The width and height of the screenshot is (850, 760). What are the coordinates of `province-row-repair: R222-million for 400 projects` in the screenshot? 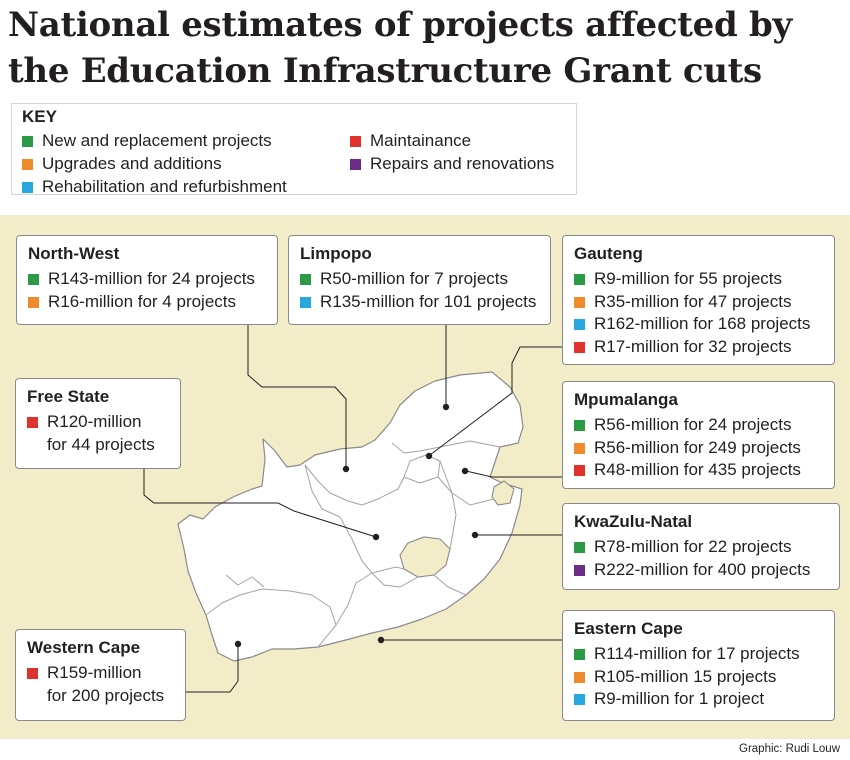 It's located at (701, 570).